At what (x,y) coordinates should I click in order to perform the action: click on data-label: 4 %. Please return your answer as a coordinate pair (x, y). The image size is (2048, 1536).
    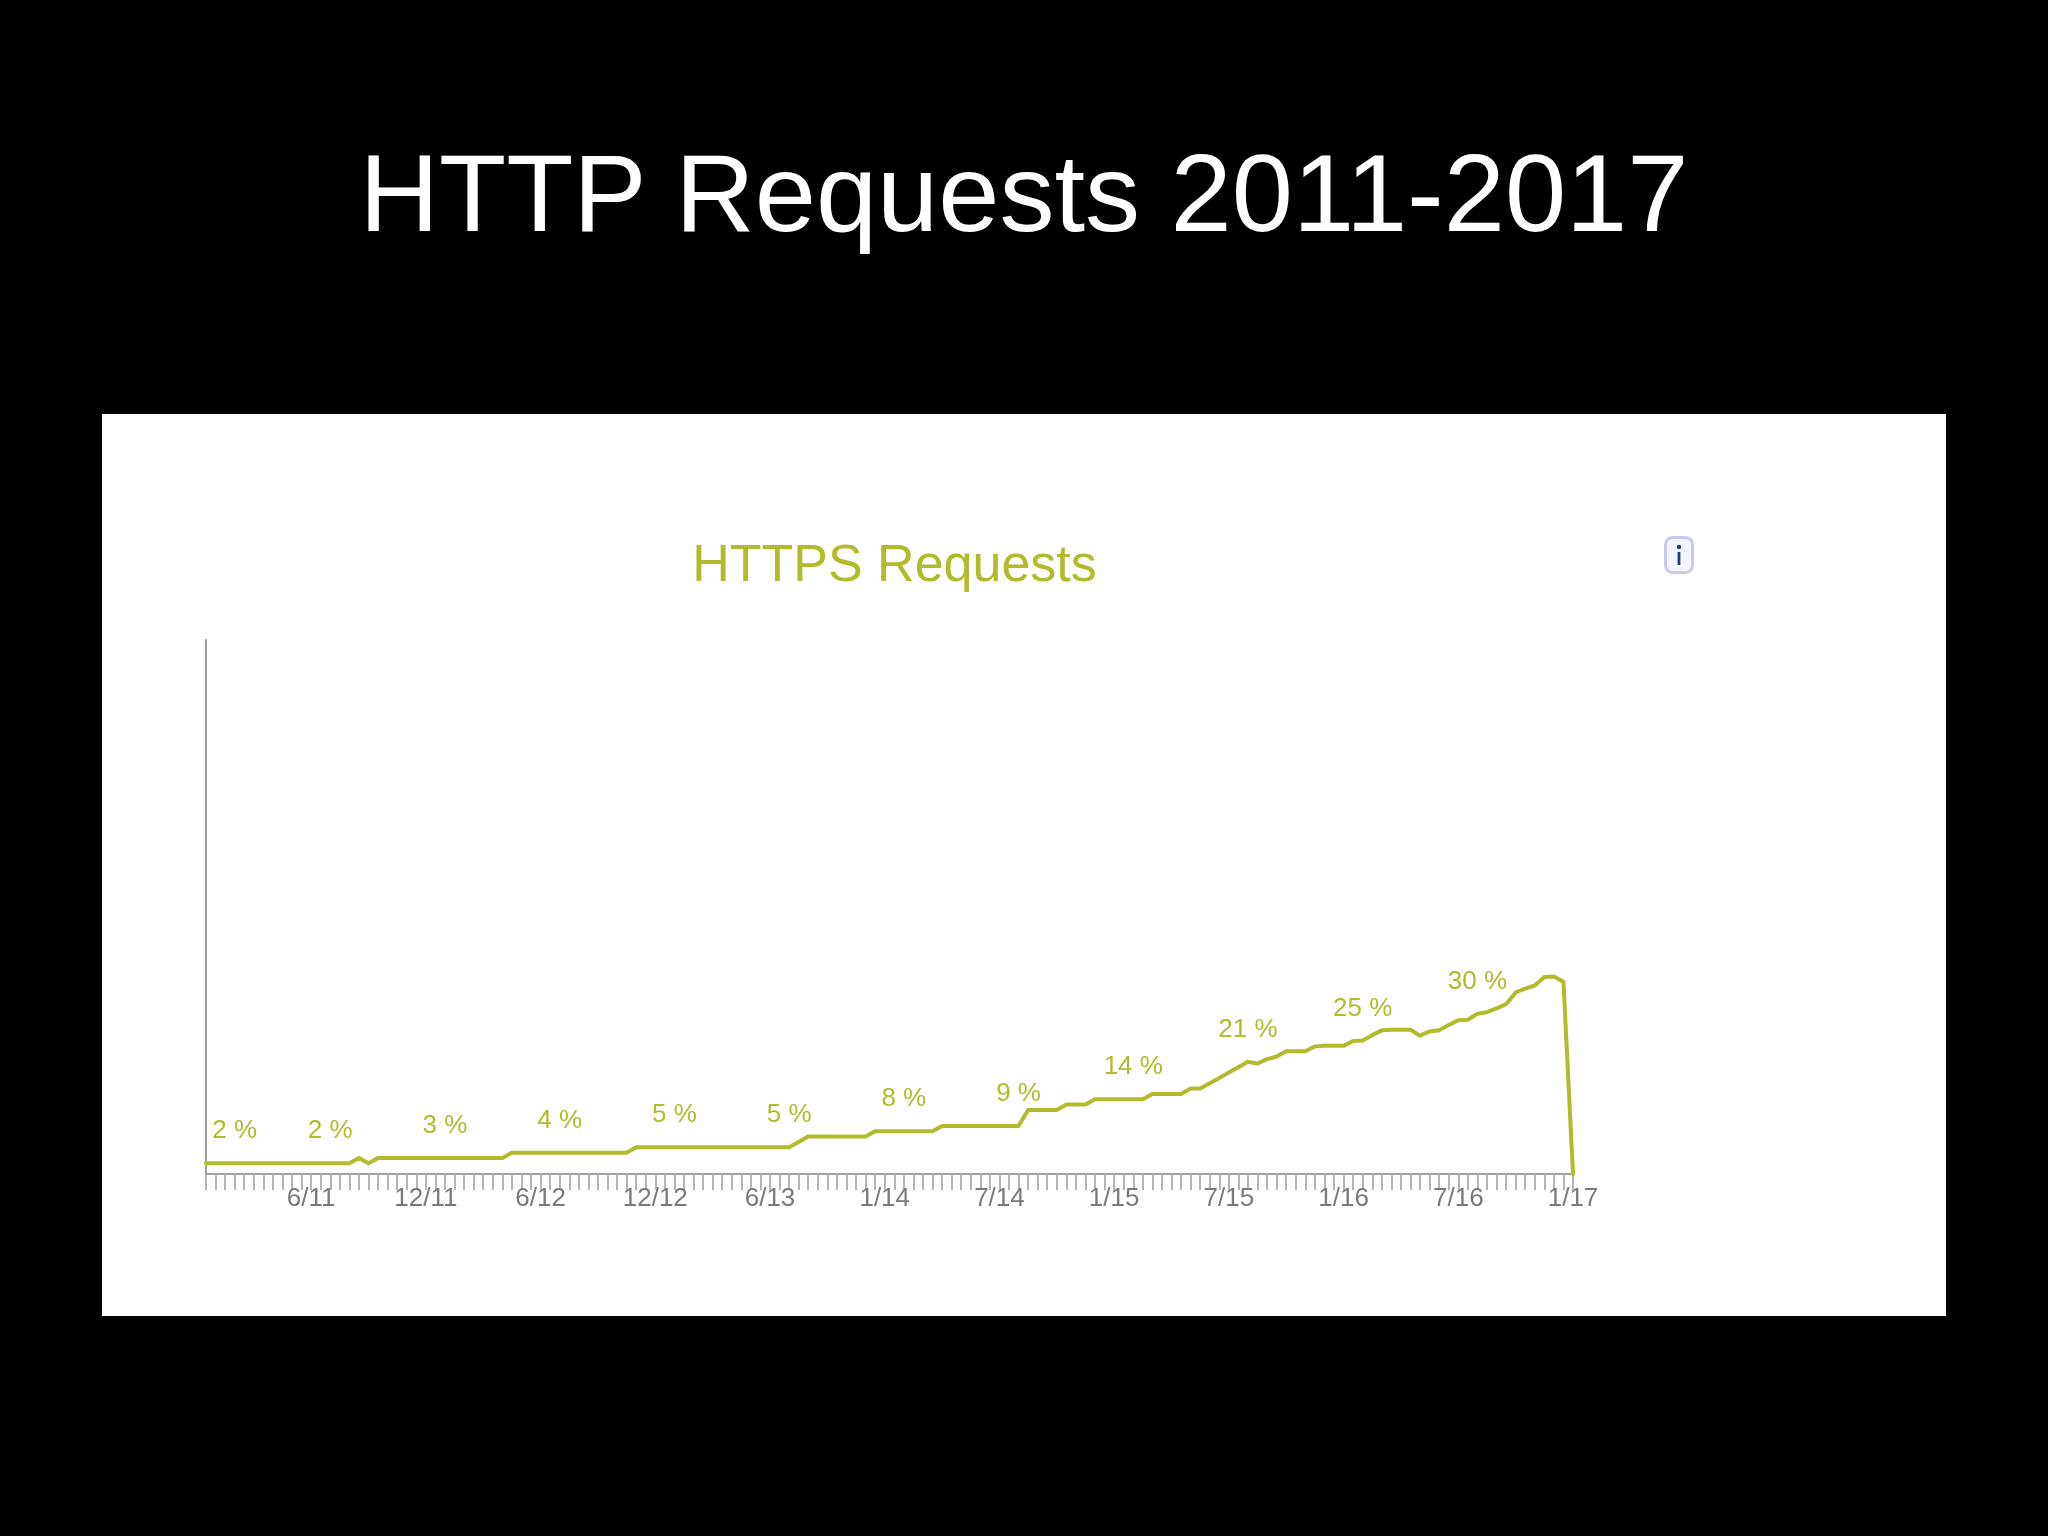
    Looking at the image, I should click on (560, 1118).